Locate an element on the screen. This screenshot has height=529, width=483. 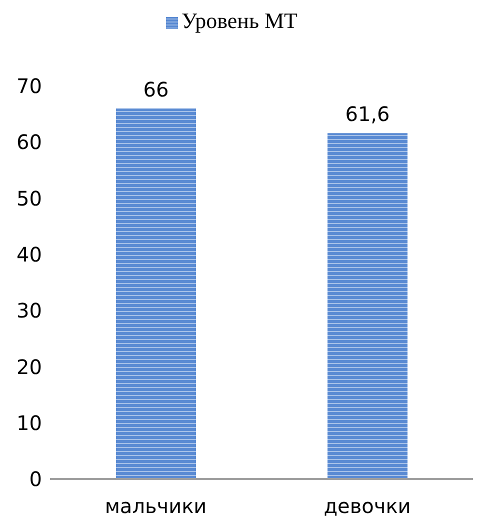
y-tick-label: 30 is located at coordinates (29, 310).